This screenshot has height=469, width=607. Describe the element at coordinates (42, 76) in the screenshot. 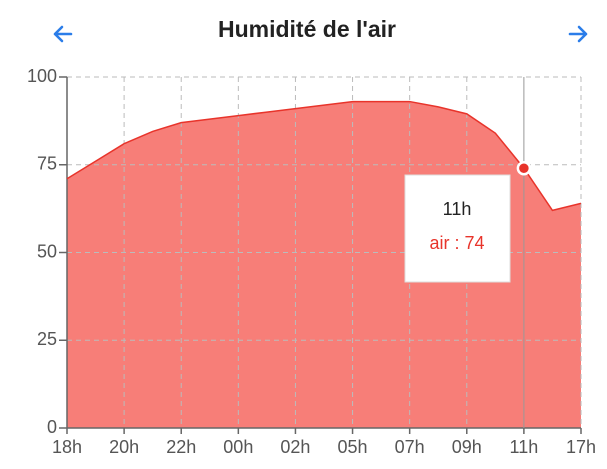

I see `y-tick-label: 100` at that location.